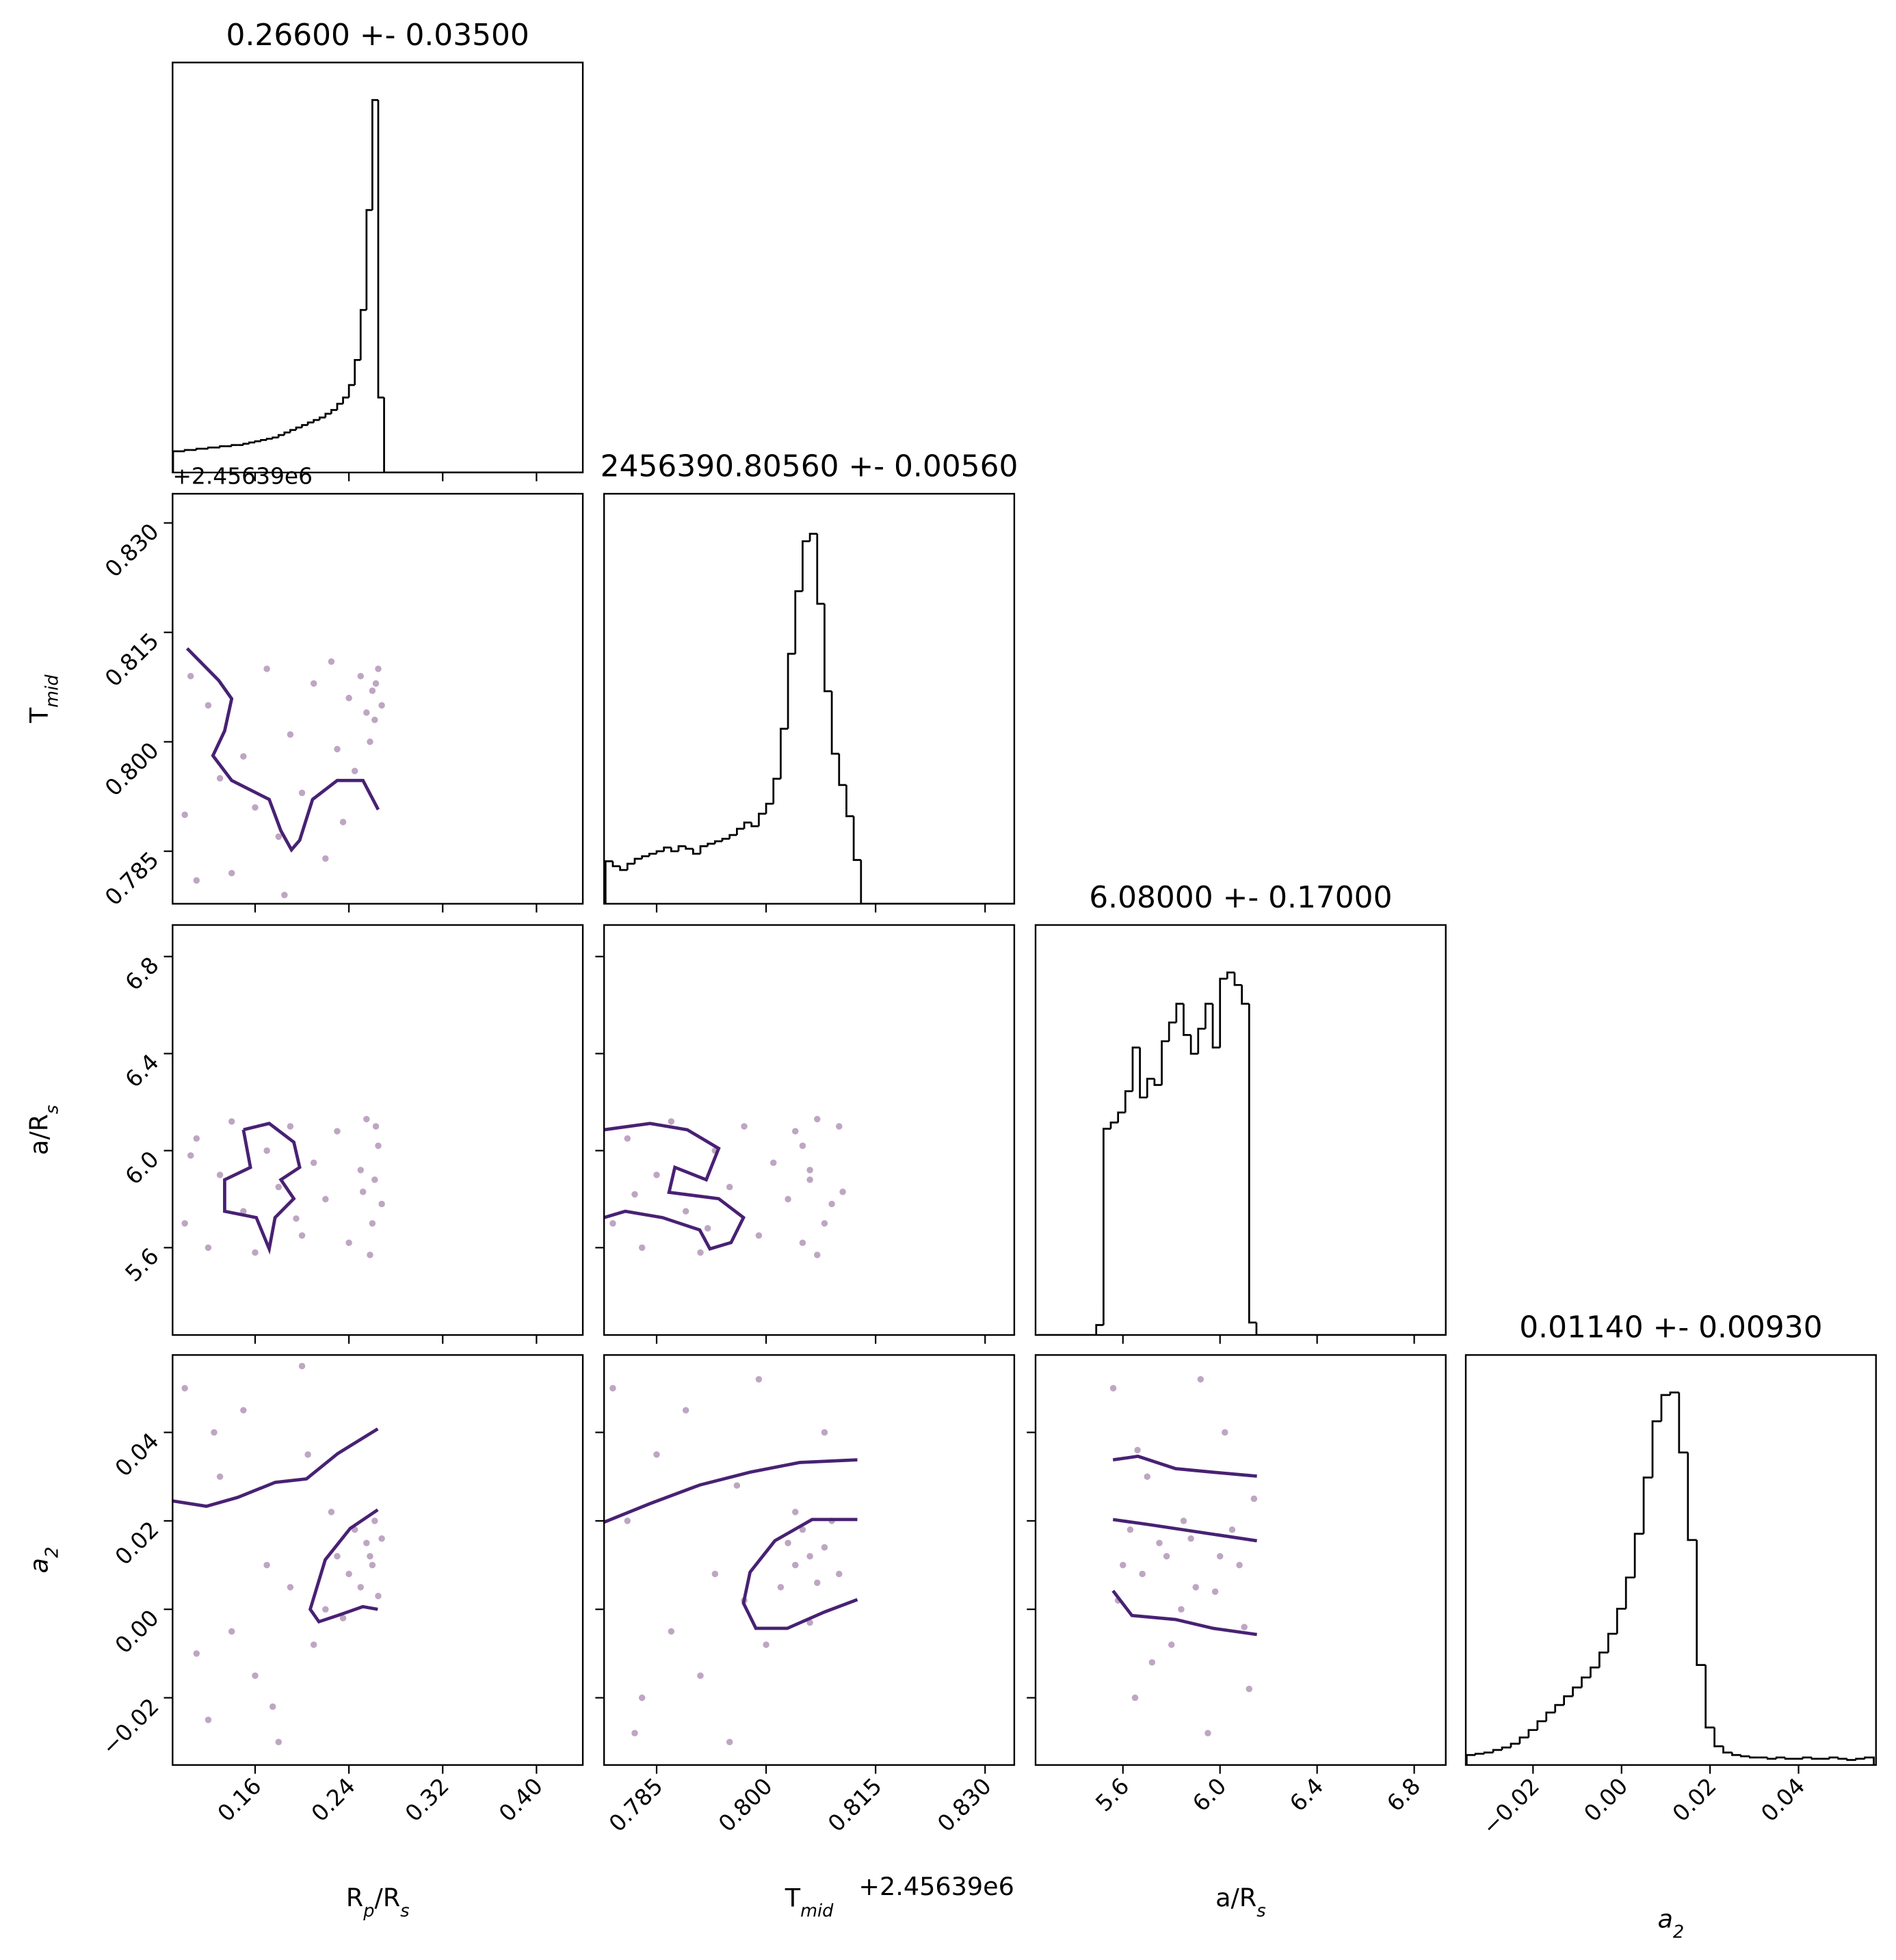 This screenshot has height=1960, width=1896. Describe the element at coordinates (1665, 1918) in the screenshot. I see `label-part: a` at that location.